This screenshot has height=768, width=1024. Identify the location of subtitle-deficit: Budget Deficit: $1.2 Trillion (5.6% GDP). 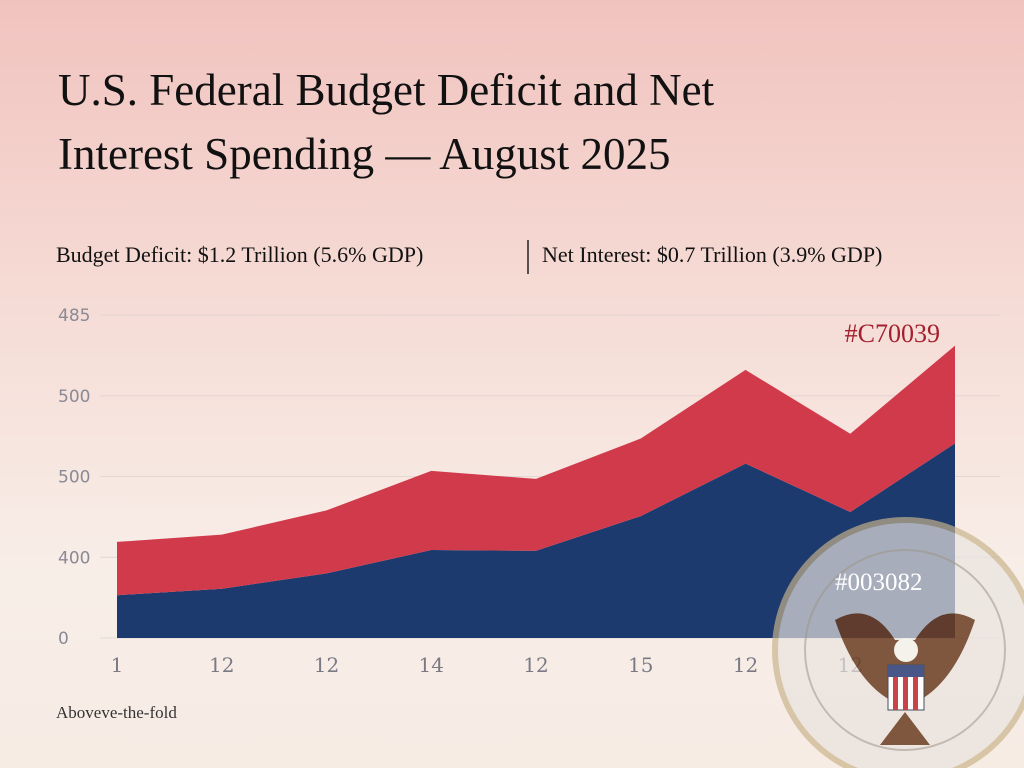
(239, 254).